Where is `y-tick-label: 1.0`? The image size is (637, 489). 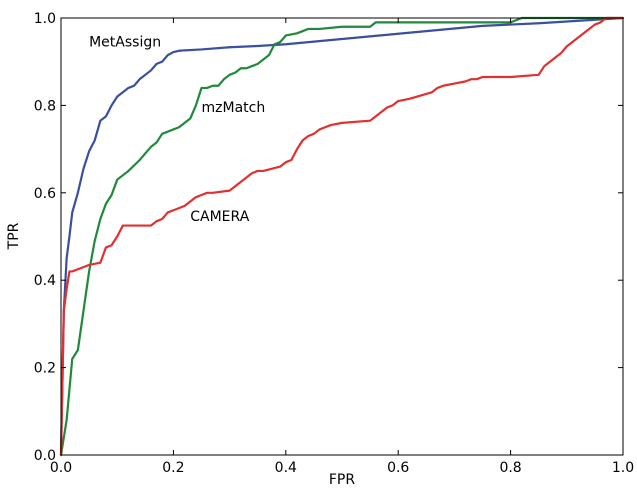
y-tick-label: 1.0 is located at coordinates (45, 19).